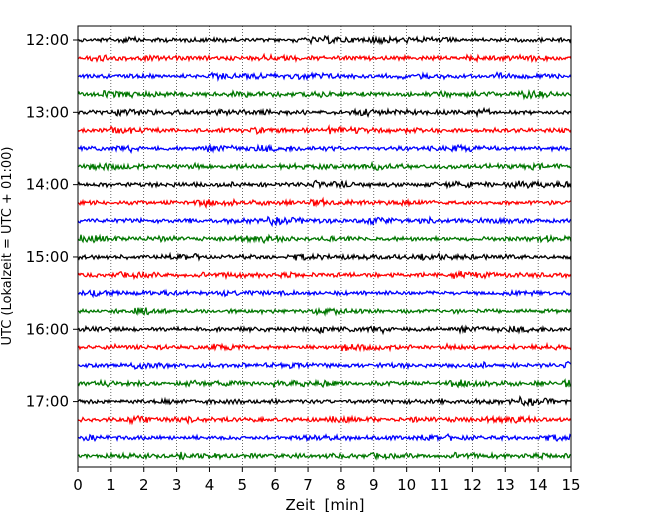  Describe the element at coordinates (308, 485) in the screenshot. I see `x-tick-label-7: 7` at that location.